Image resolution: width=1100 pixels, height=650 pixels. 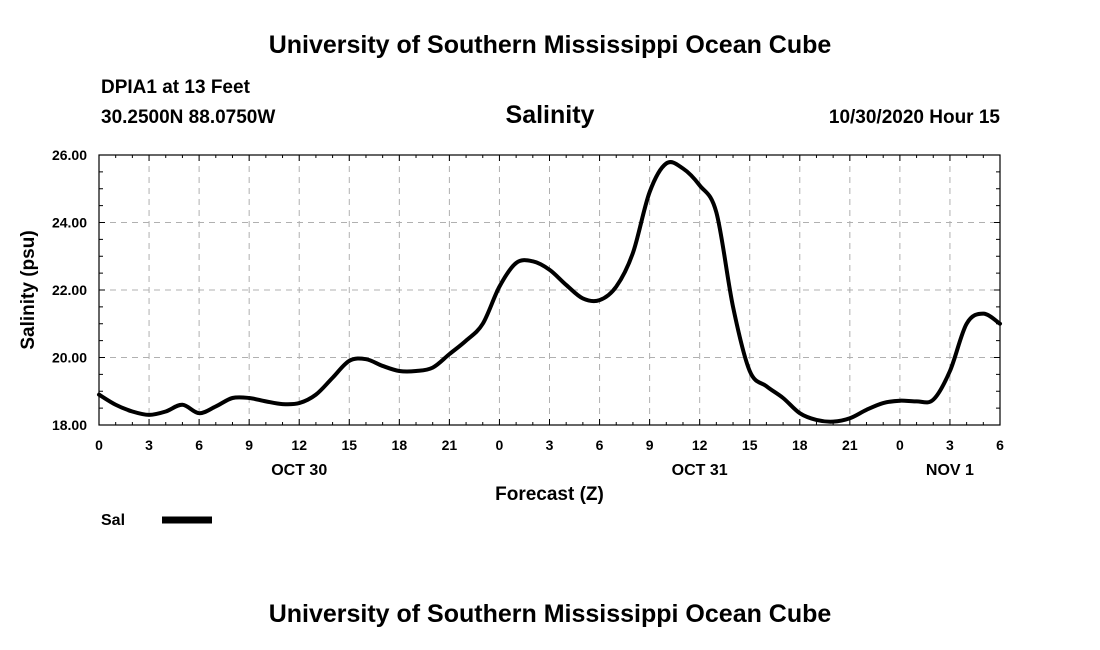 I want to click on station-label: DPIA1 at 13 Feet, so click(x=175, y=87).